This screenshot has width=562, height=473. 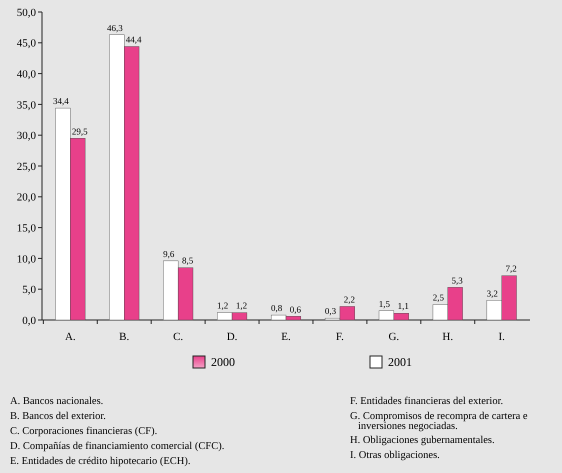 I want to click on text: H. Obligaciones gubernamentales., so click(x=422, y=440).